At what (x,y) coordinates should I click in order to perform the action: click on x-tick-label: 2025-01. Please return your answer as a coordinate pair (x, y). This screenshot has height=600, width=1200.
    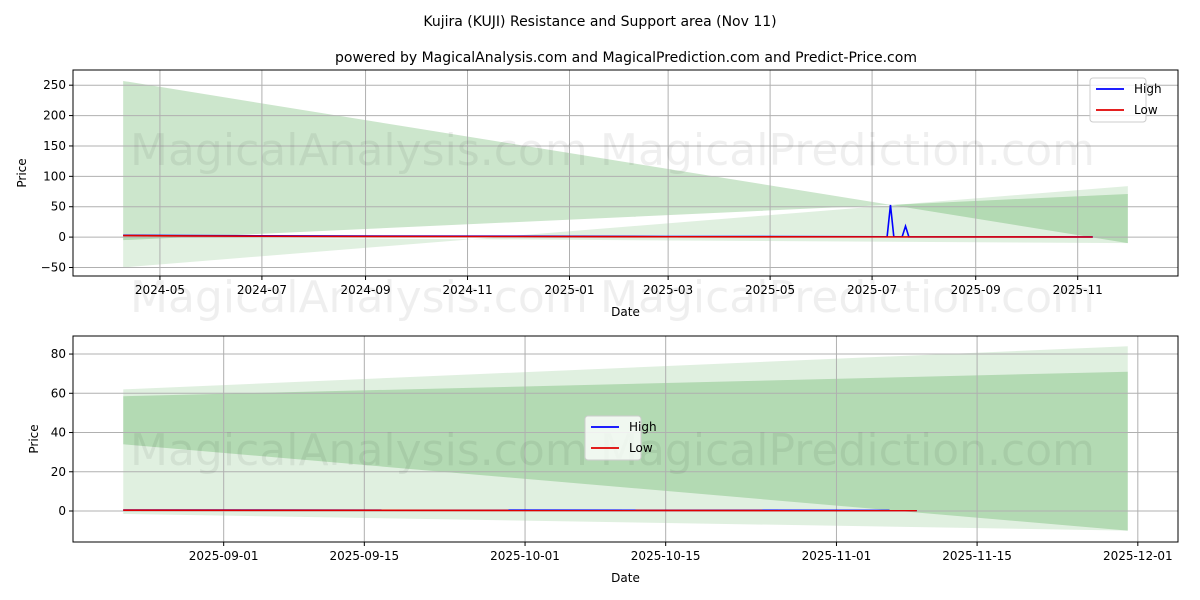
    Looking at the image, I should click on (569, 290).